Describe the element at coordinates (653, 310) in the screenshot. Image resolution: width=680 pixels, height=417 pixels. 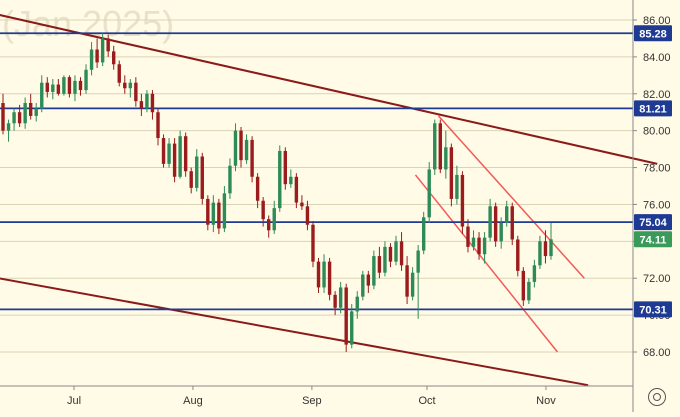
I see `price-badge-label: 70.31` at that location.